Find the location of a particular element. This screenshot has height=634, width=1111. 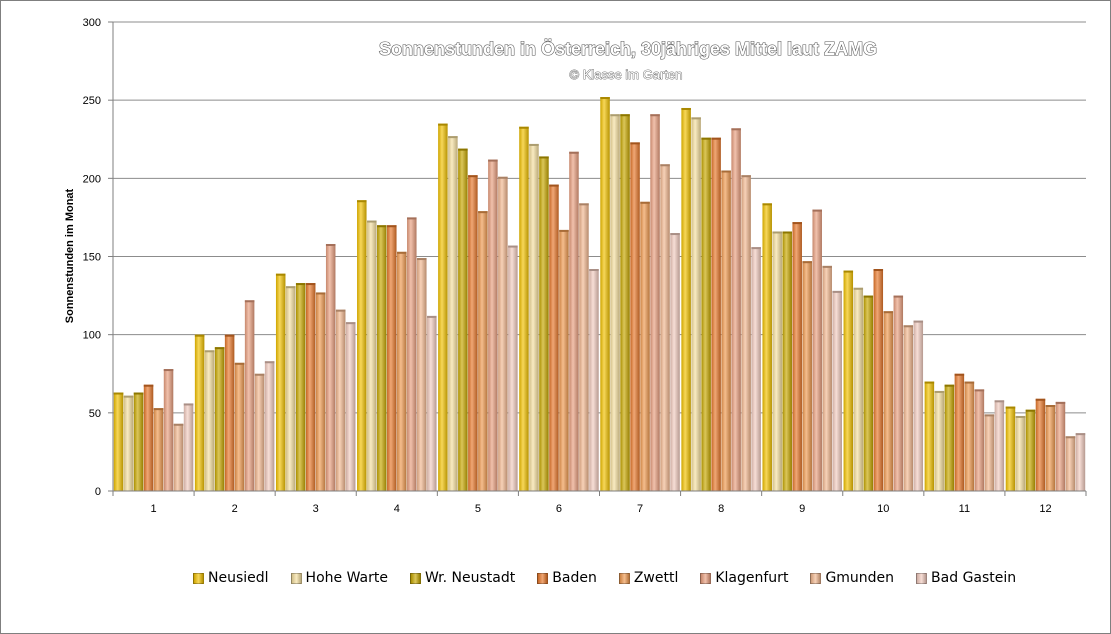

legend-label: Hohe Warte is located at coordinates (346, 578).